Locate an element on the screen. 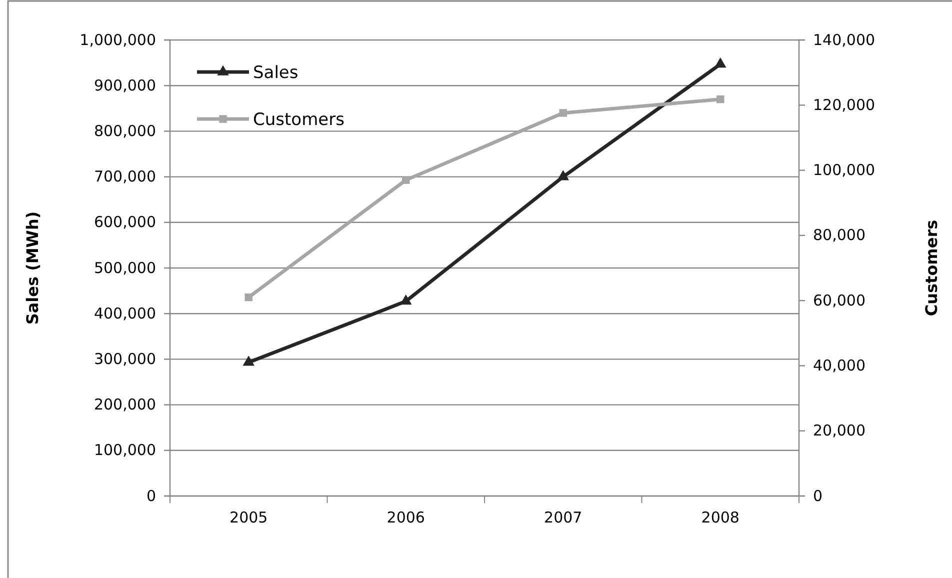 The width and height of the screenshot is (952, 578). y-tick-label: 0 is located at coordinates (151, 495).